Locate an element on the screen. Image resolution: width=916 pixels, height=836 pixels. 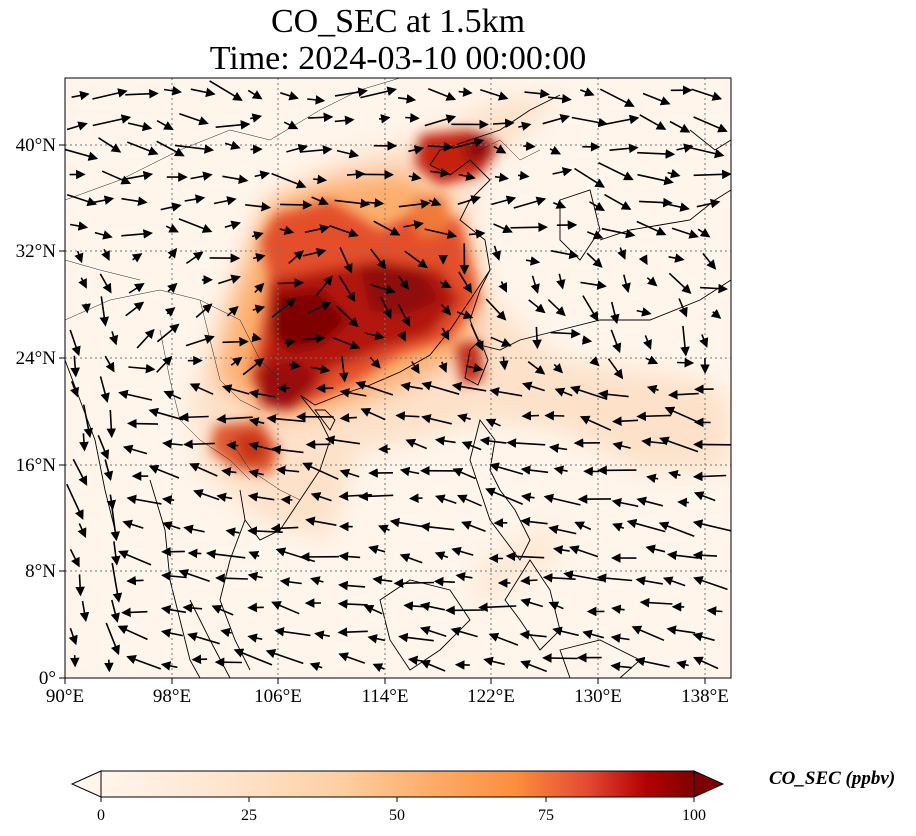
lat-tick-label: 24°N is located at coordinates (36, 358).